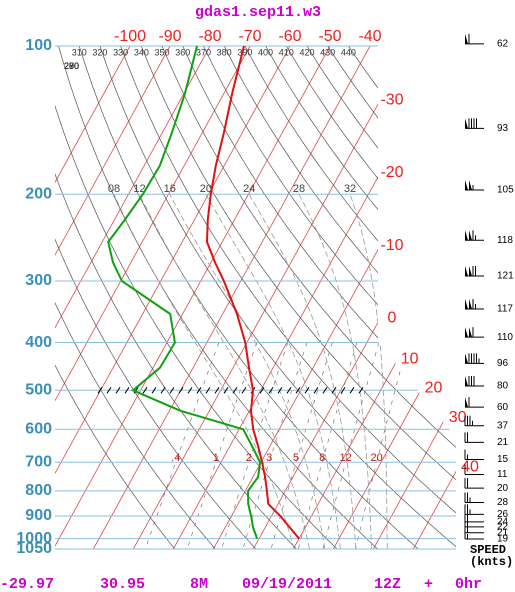  I want to click on temperature-label: -40, so click(369, 36).